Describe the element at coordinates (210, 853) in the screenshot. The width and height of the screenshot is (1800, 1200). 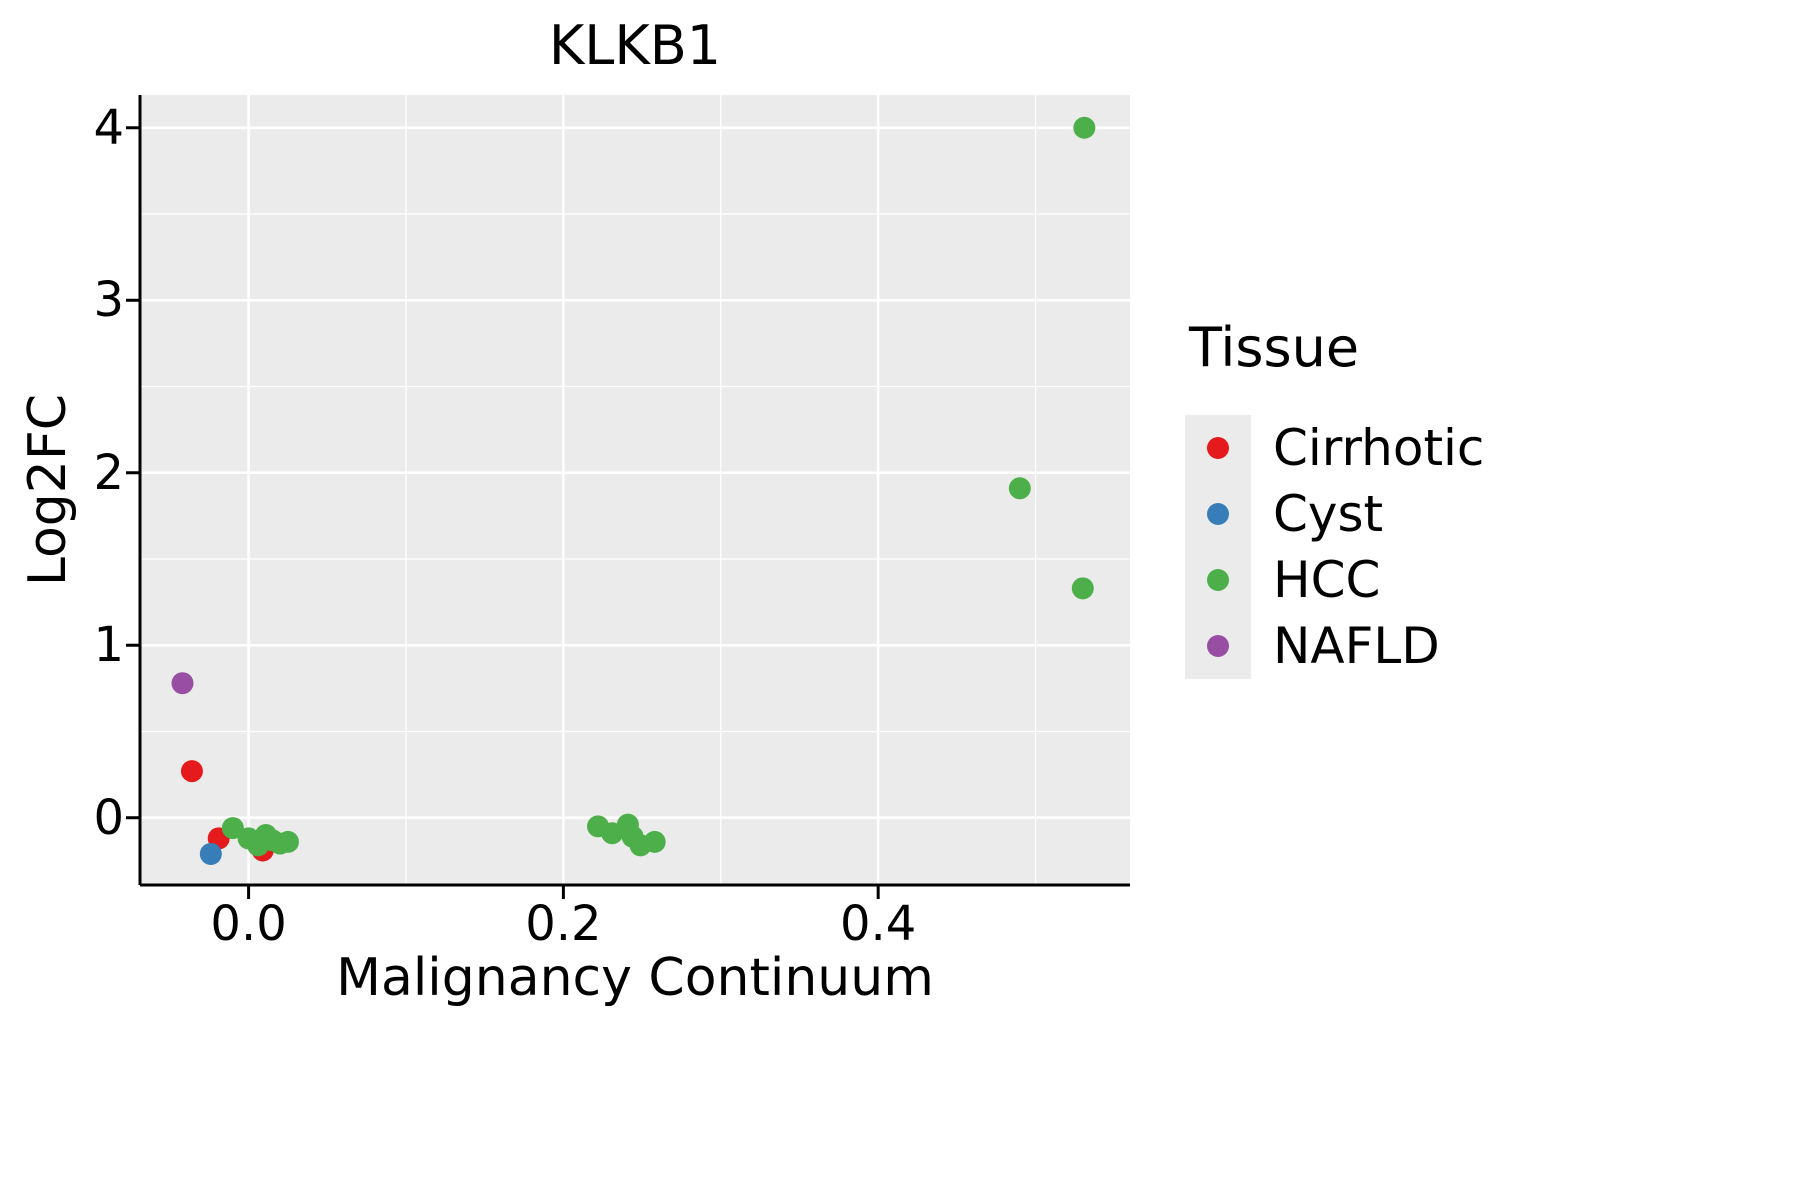
I see `data-point-cyst` at that location.